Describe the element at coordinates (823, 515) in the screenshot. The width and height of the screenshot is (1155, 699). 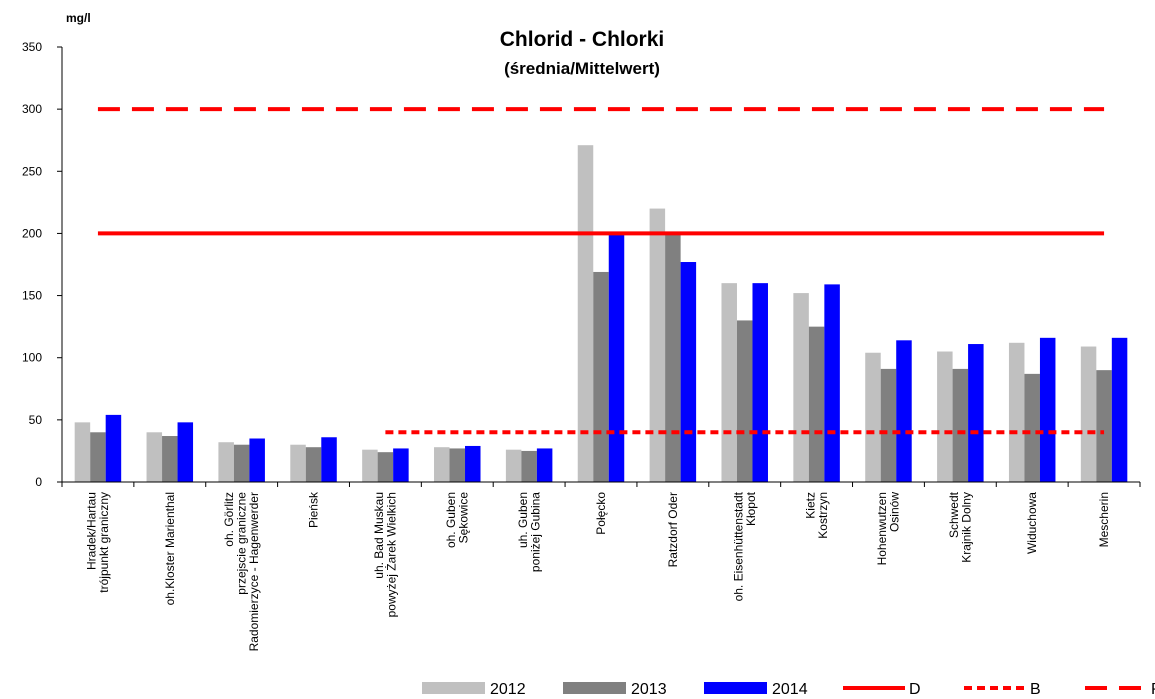
I see `x-tick-label: Kostrzyn` at that location.